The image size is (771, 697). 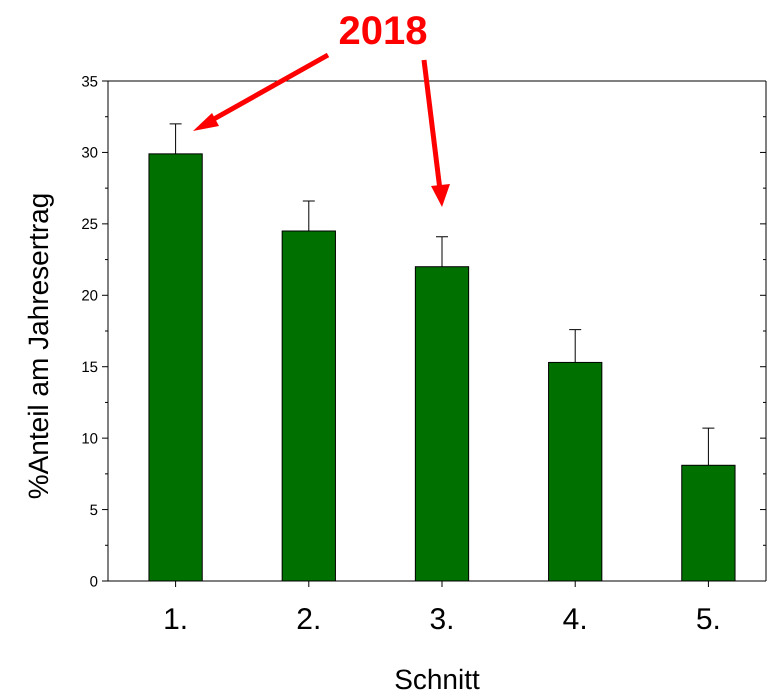 What do you see at coordinates (437, 679) in the screenshot?
I see `x-axis-title: Schnitt` at bounding box center [437, 679].